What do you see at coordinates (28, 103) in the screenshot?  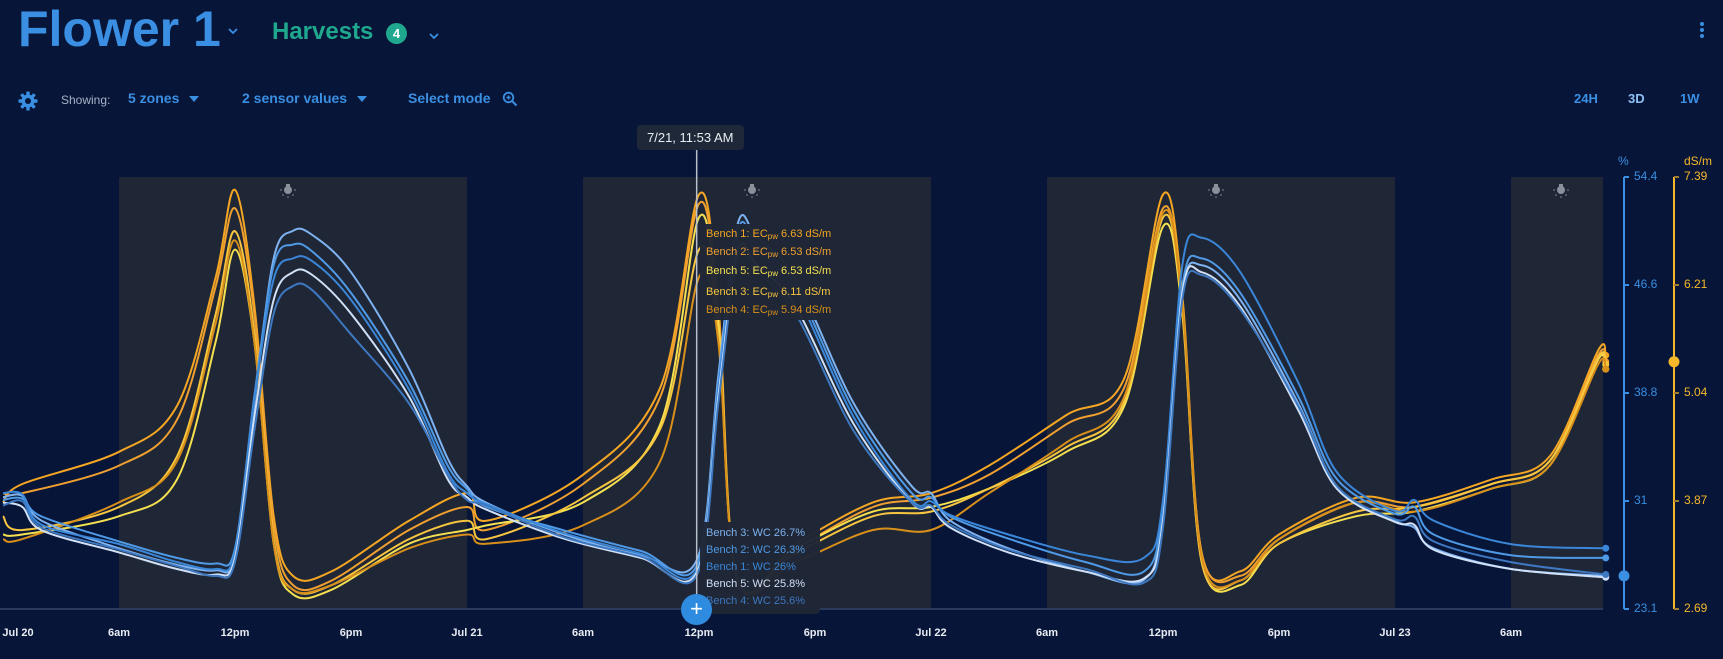 I see `gear-icon` at bounding box center [28, 103].